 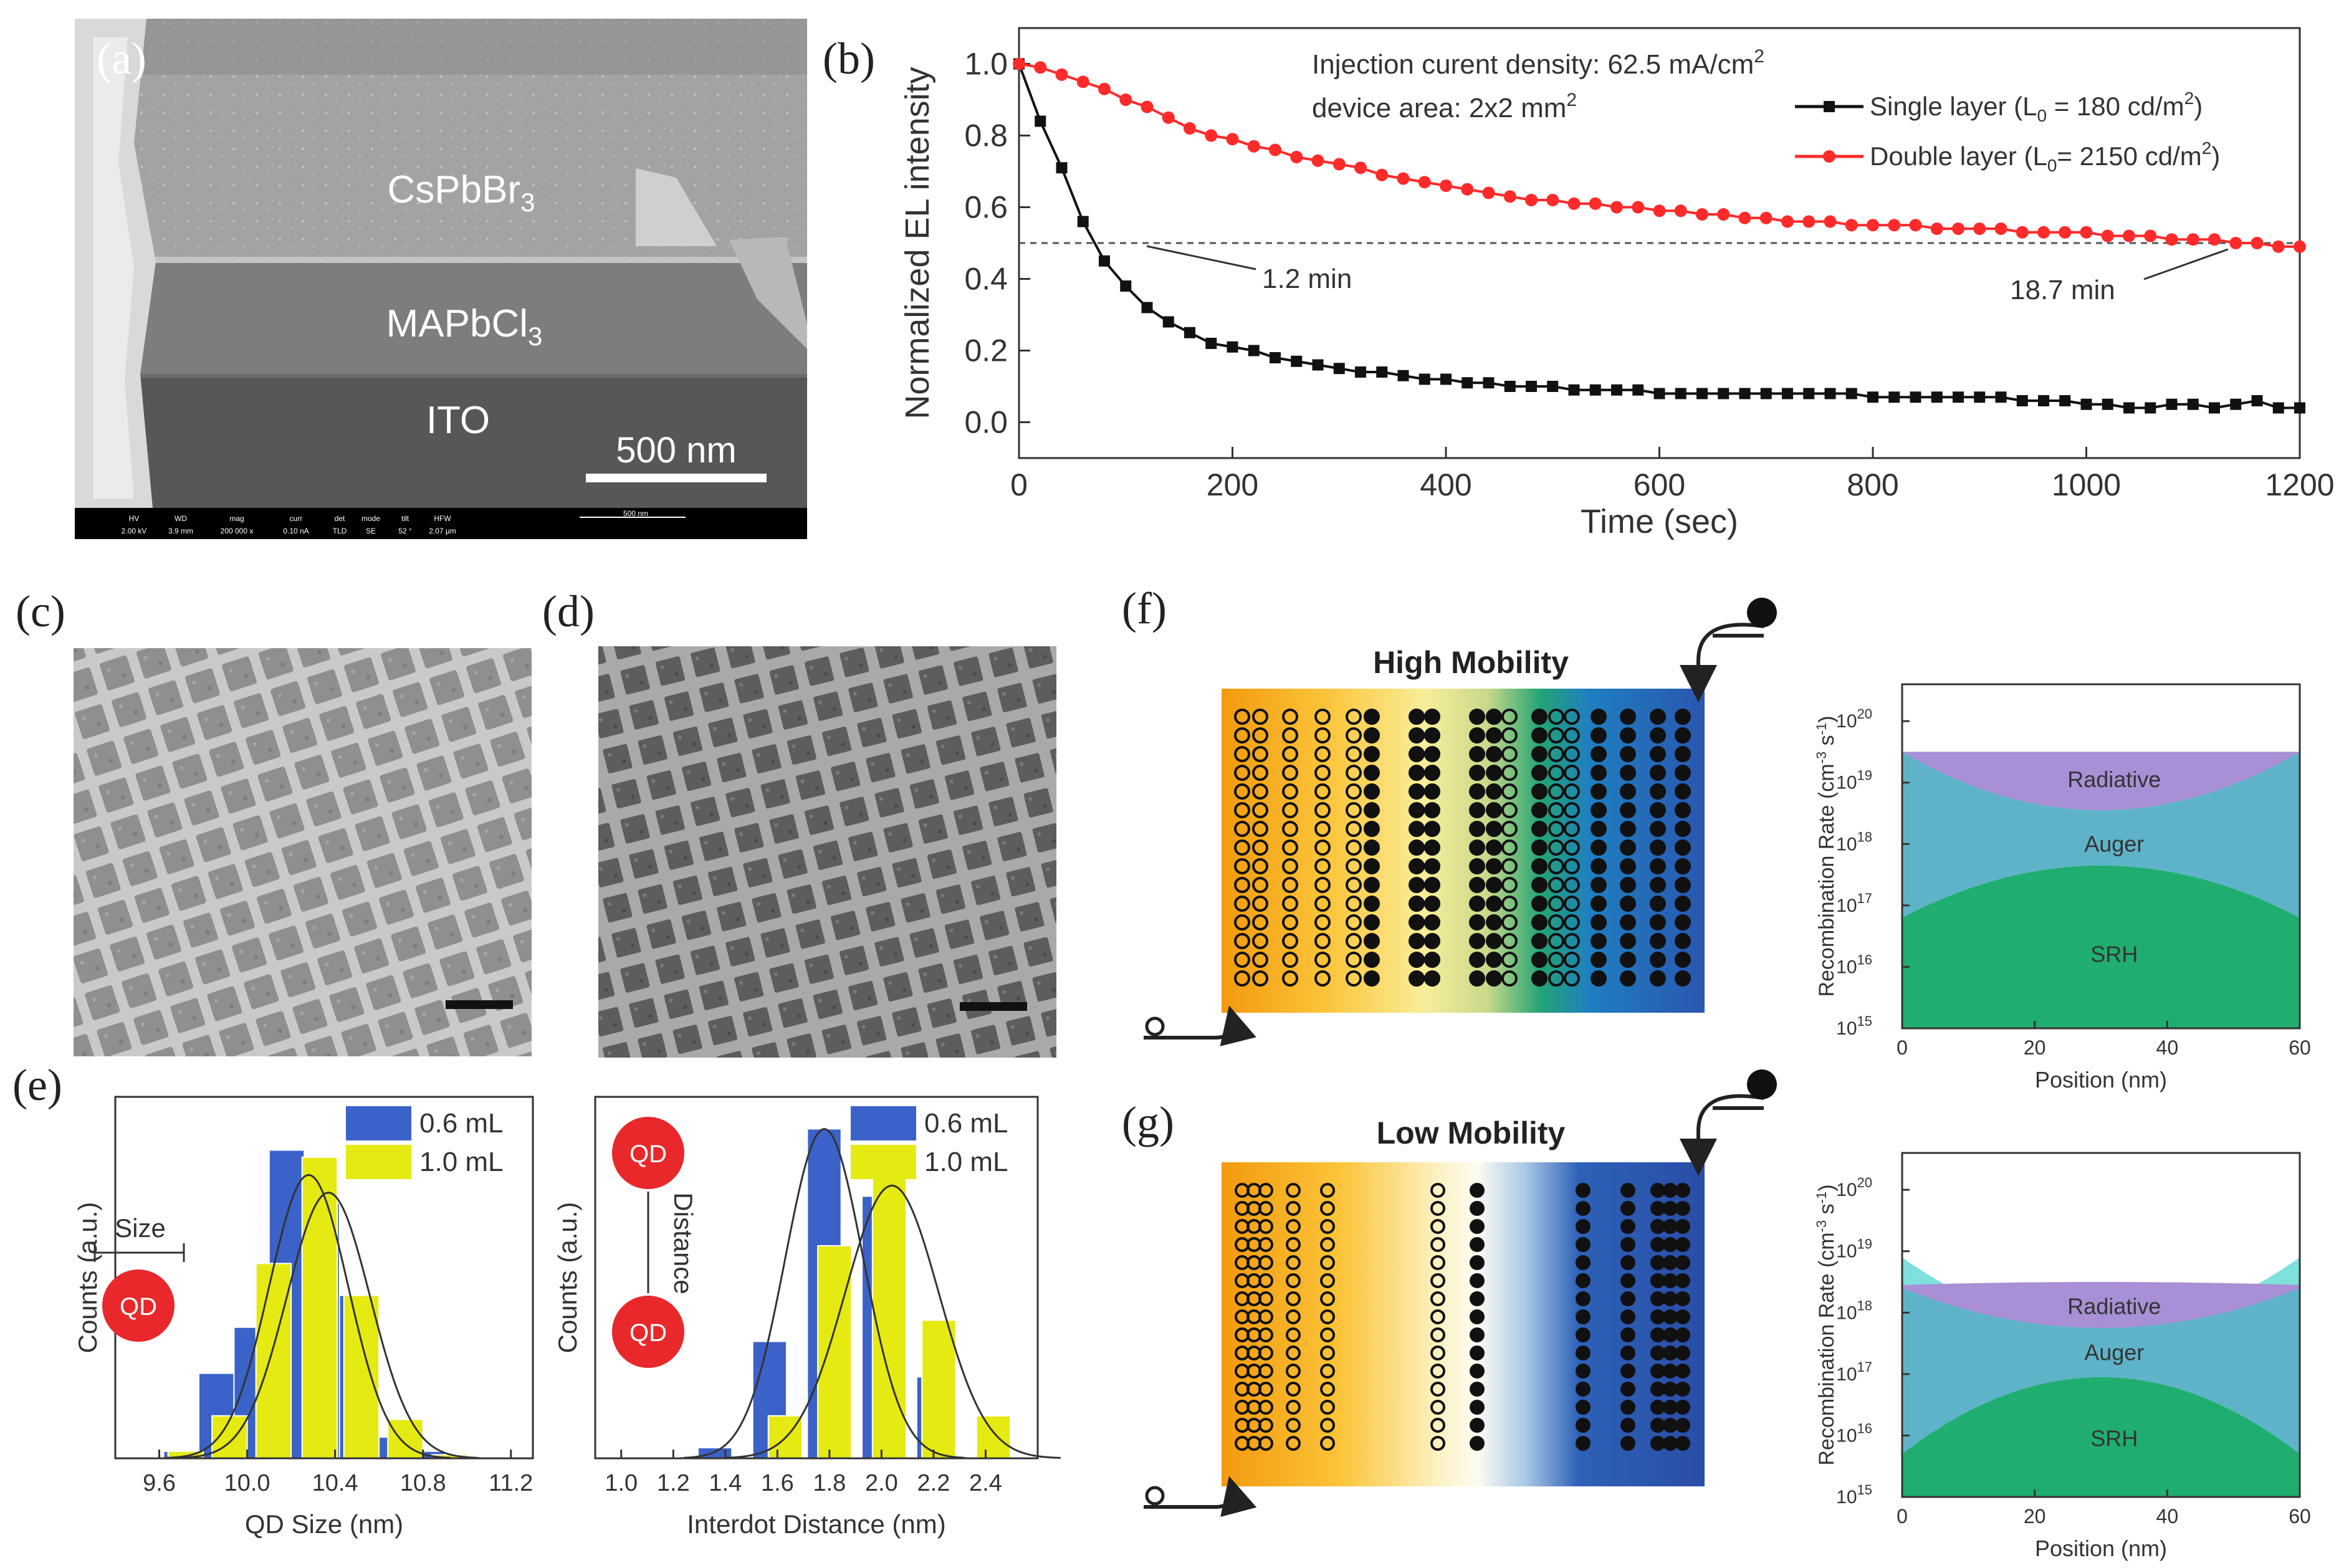 I want to click on electron-injection-arrow-f, so click(x=1722, y=662).